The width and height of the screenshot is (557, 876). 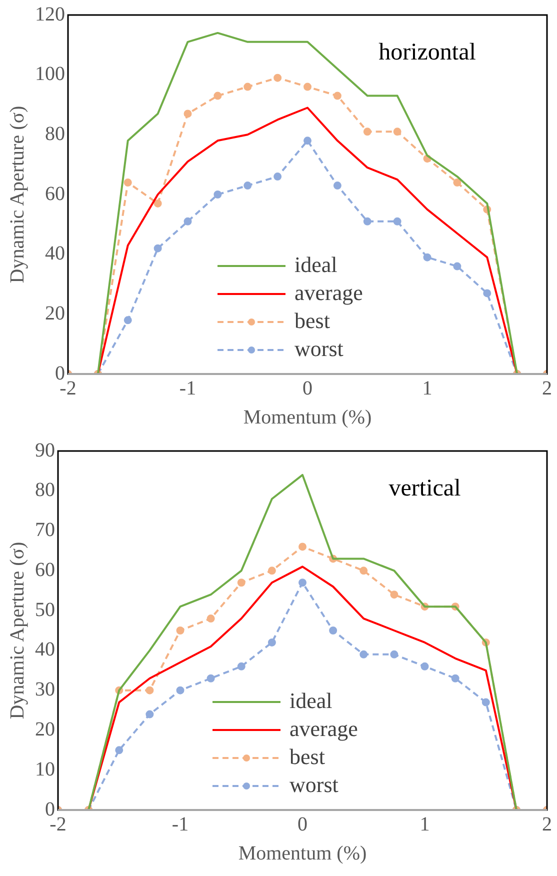 I want to click on y-tick-label: 30, so click(x=45, y=689).